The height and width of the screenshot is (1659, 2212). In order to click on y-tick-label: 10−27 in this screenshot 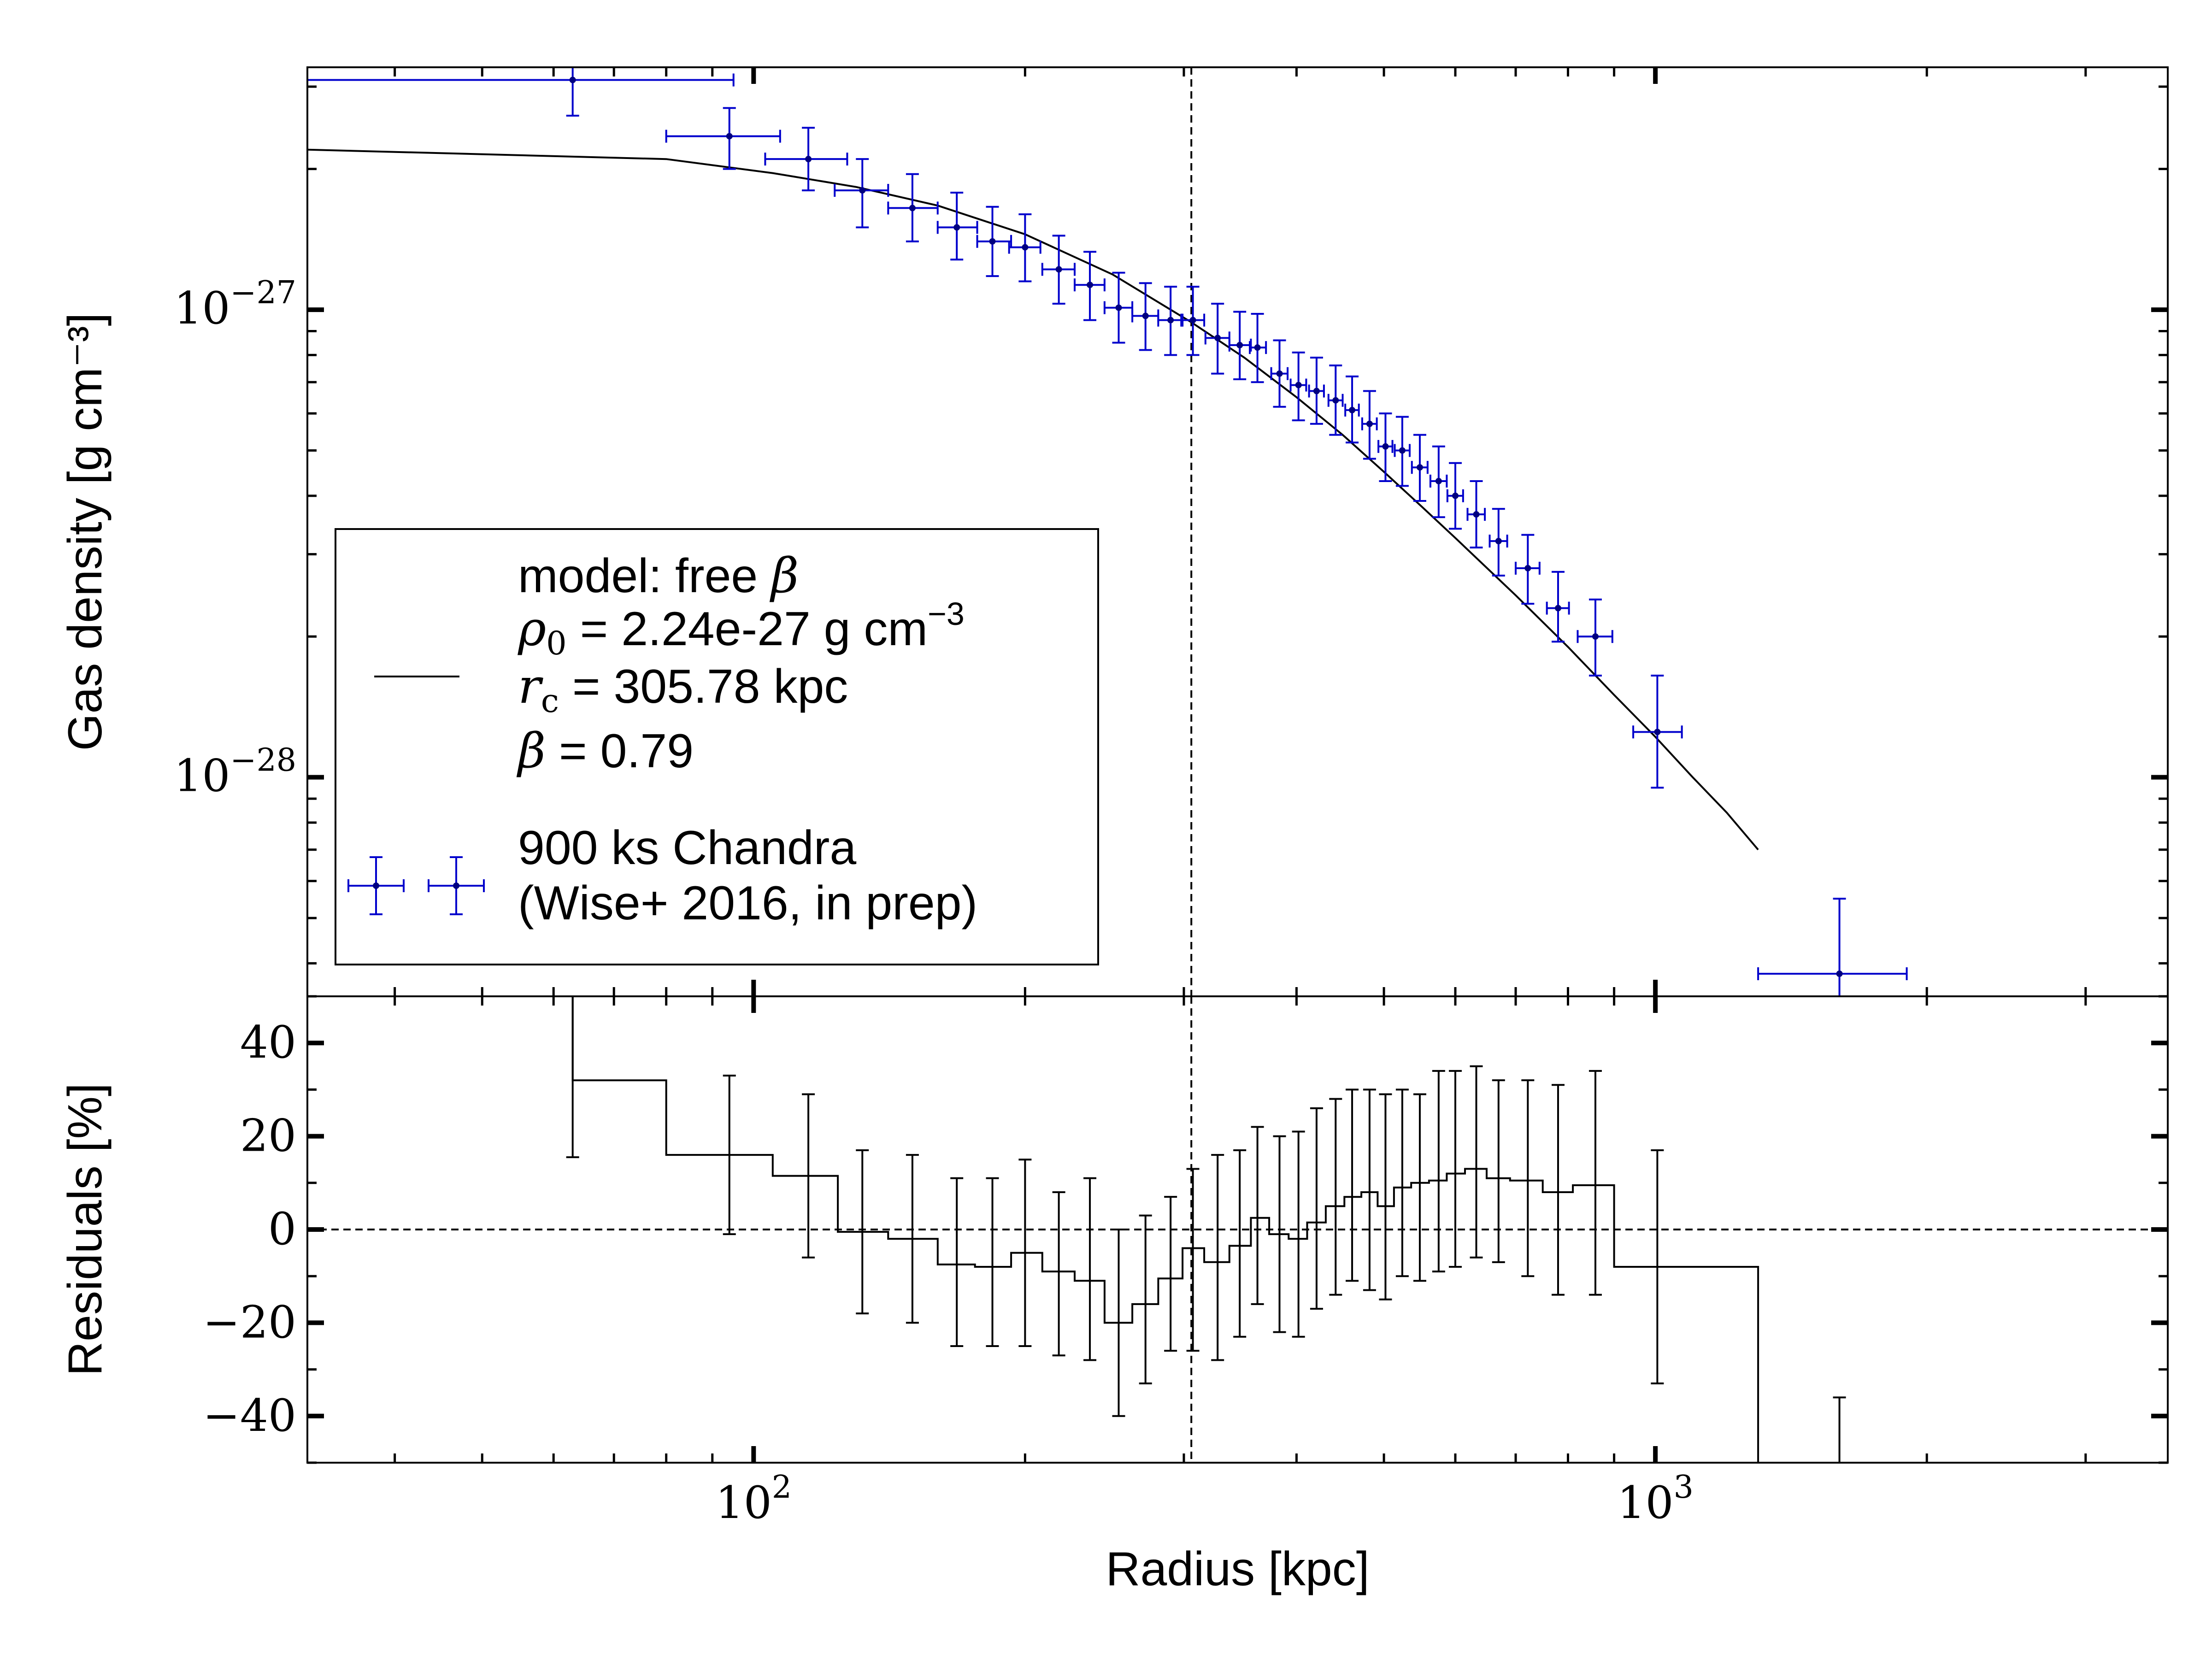, I will do `click(235, 304)`.